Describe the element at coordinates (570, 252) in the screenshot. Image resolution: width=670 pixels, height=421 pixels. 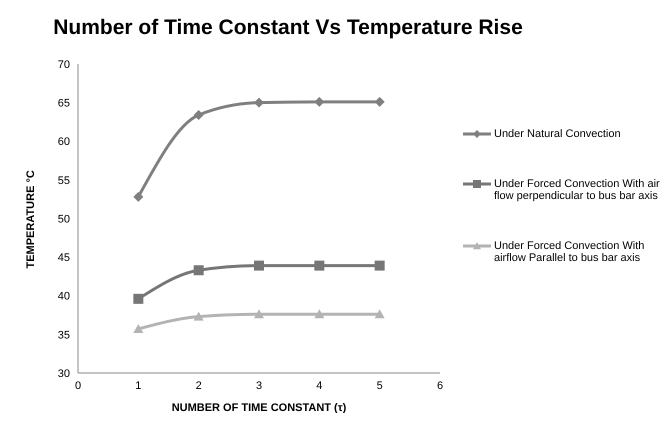
I see `legend-label: Under Forced Convection With airflow Parallel to bus bar axis` at that location.